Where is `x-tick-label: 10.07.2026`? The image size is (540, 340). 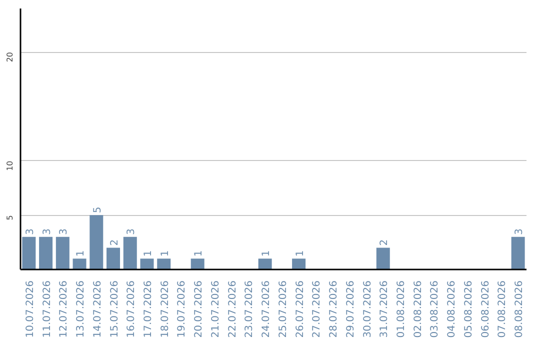 x-tick-label: 10.07.2026 is located at coordinates (30, 309).